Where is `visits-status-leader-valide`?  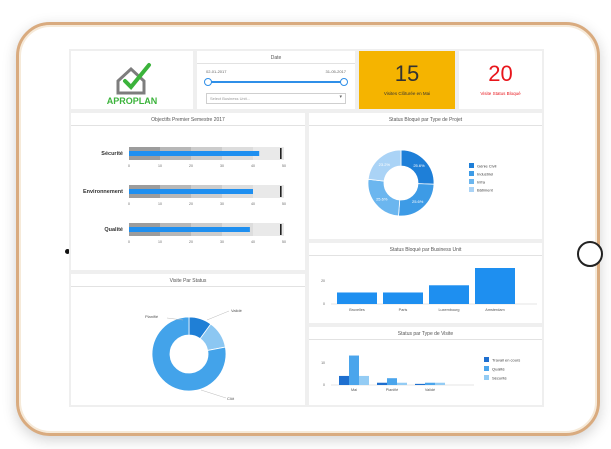
visits-status-leader-valide is located at coordinates (218, 315).